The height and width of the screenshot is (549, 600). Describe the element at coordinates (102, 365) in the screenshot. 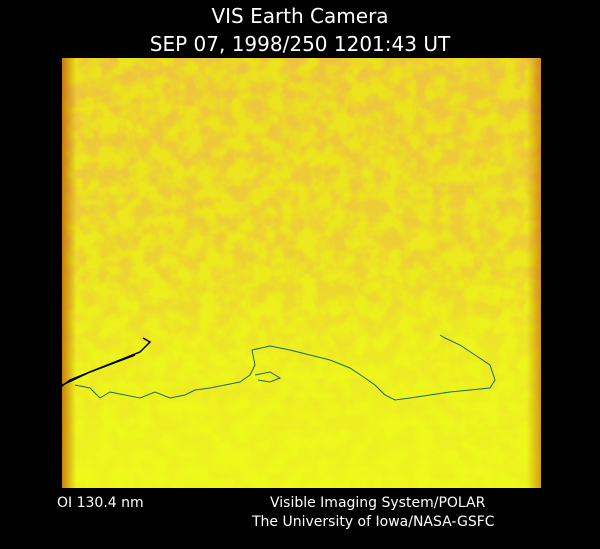

I see `coastline-west` at that location.